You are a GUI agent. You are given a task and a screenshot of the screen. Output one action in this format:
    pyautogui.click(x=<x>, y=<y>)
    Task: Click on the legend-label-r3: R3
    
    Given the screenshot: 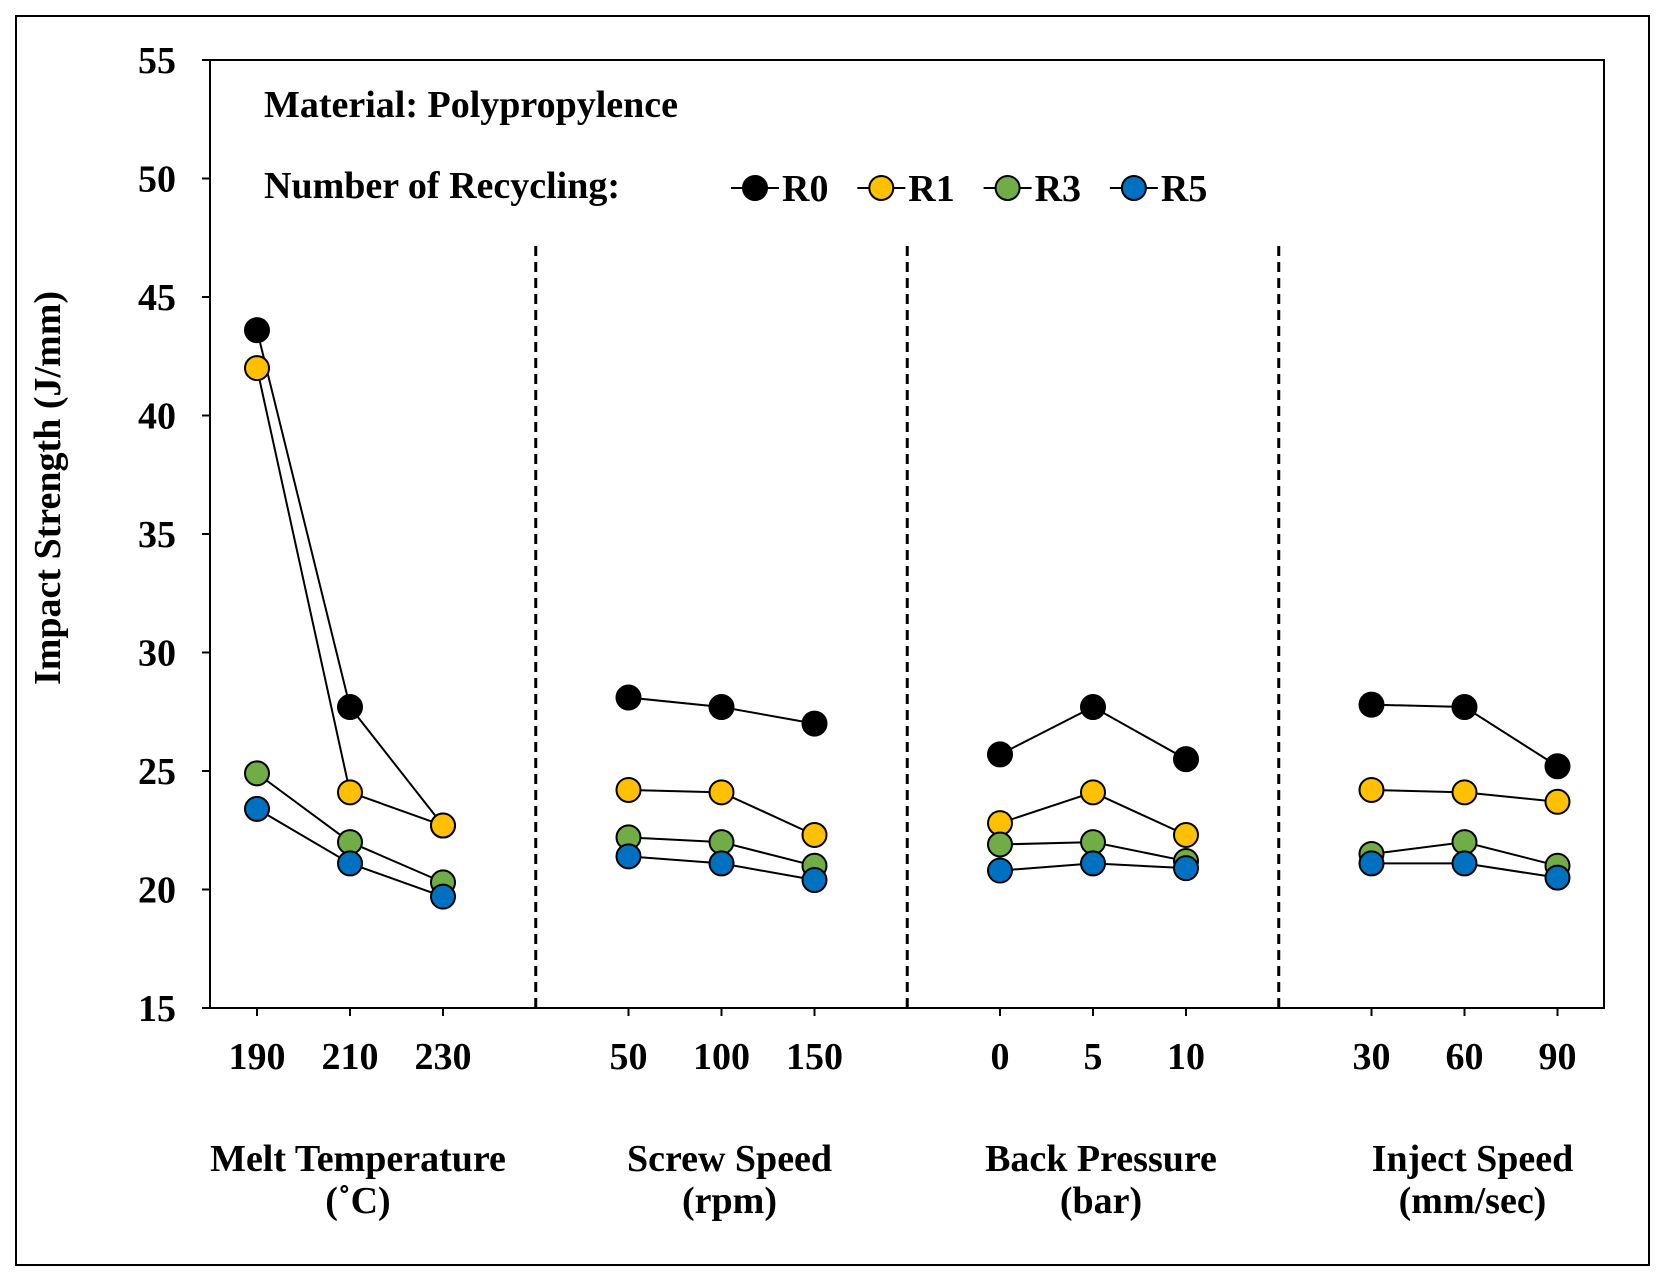 What is the action you would take?
    pyautogui.click(x=1058, y=189)
    